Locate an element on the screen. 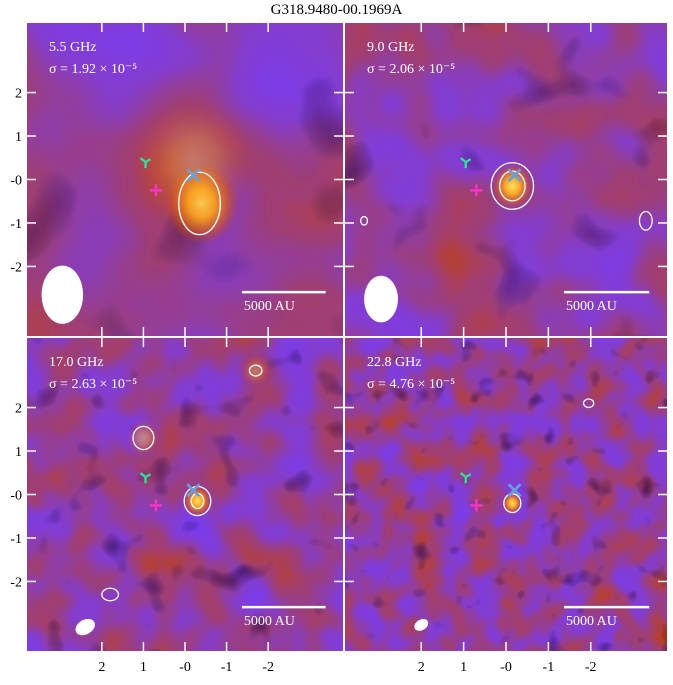  frequency-label: 22.8 GHz is located at coordinates (394, 362).